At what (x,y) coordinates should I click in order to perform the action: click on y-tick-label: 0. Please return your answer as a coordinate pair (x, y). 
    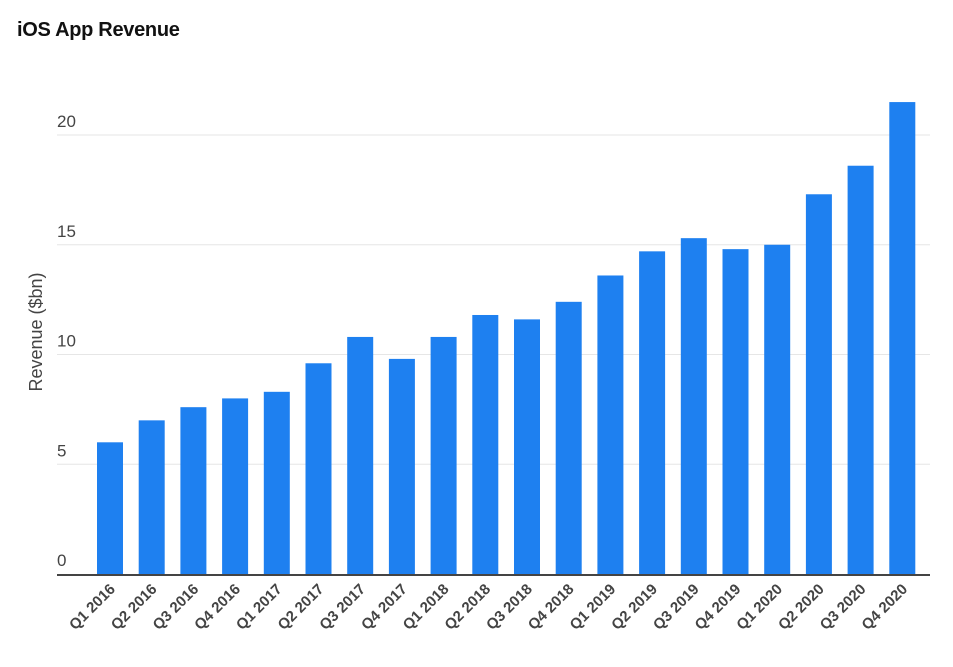
    Looking at the image, I should click on (61, 560).